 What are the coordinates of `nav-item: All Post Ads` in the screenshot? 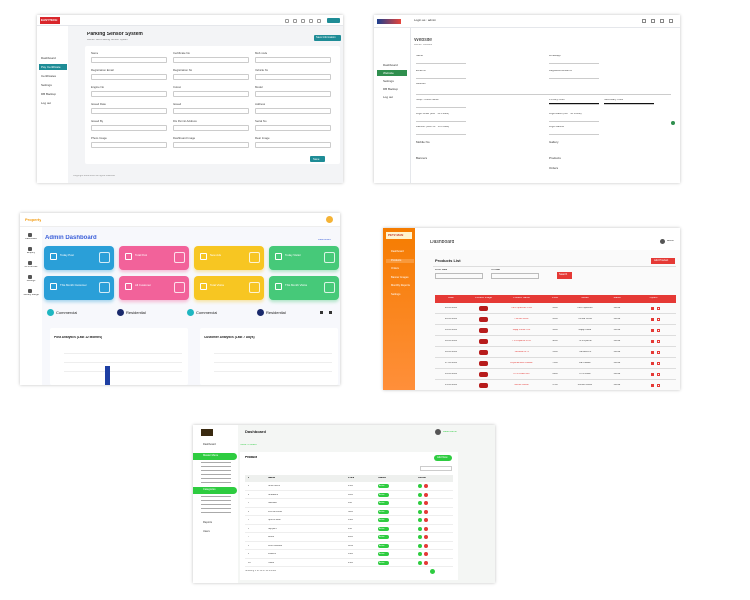 It's located at (31, 267).